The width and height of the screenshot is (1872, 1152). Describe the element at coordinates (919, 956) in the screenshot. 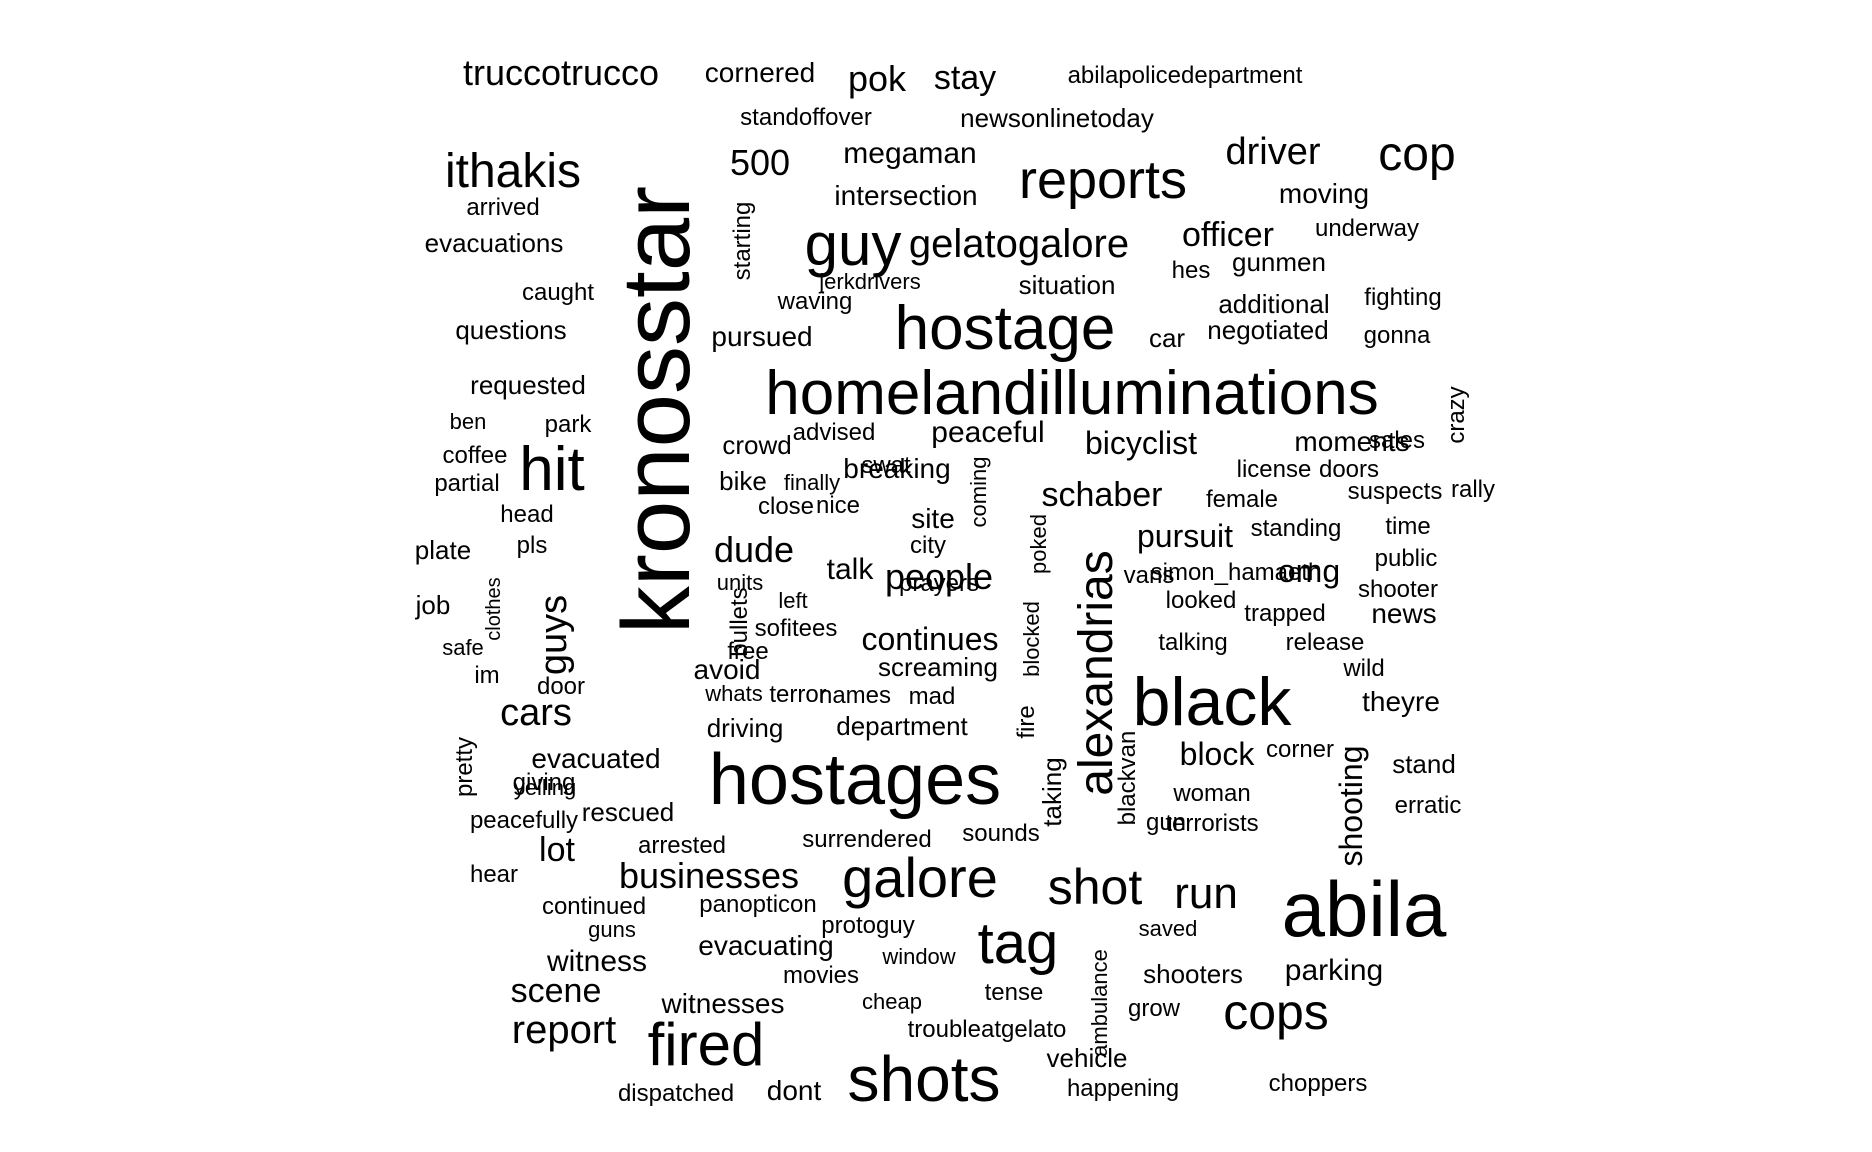

I see `cloud-word: window` at that location.